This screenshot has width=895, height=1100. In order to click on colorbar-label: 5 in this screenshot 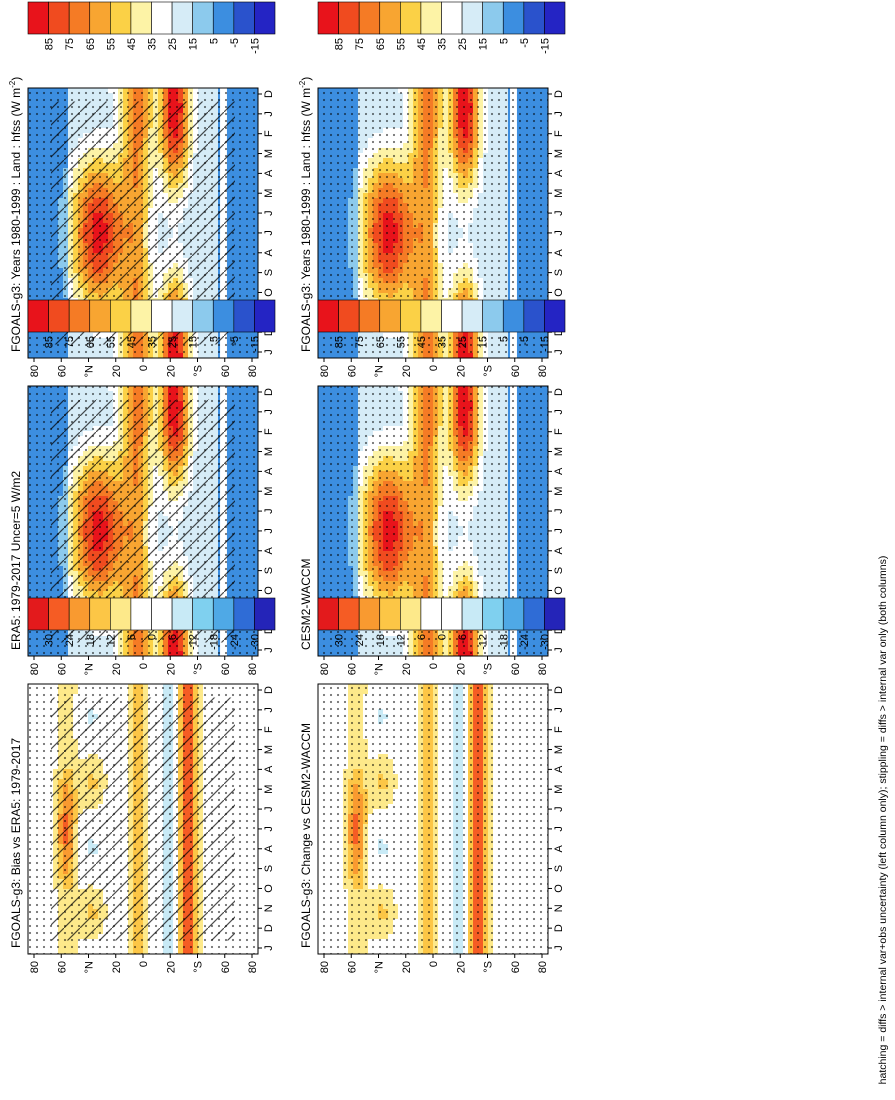, I will do `click(214, 41)`.